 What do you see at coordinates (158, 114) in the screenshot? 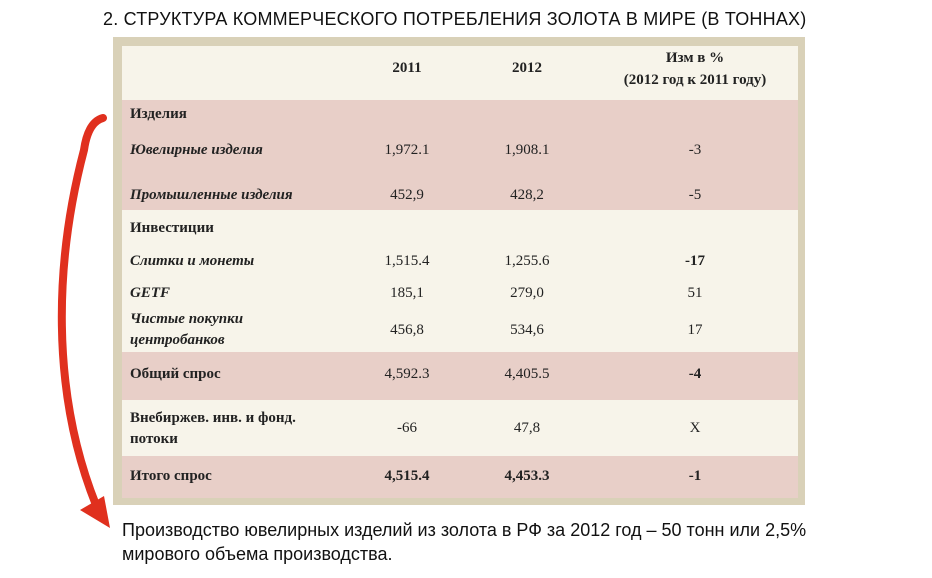
I see `section-label-products: Изделия` at bounding box center [158, 114].